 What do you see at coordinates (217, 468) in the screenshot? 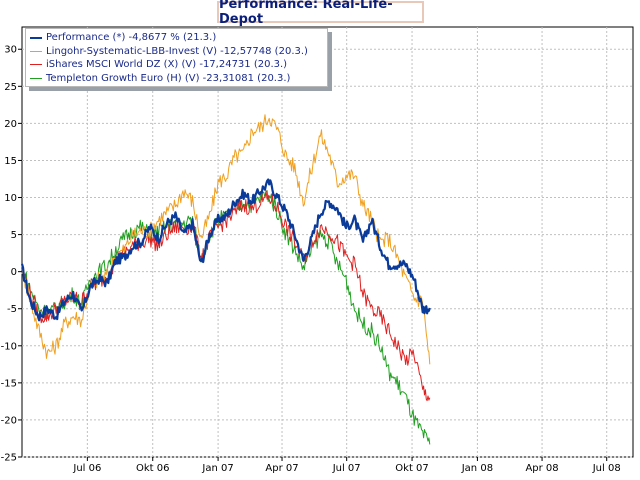
I see `x-tick-label: Jan 07` at bounding box center [217, 468].